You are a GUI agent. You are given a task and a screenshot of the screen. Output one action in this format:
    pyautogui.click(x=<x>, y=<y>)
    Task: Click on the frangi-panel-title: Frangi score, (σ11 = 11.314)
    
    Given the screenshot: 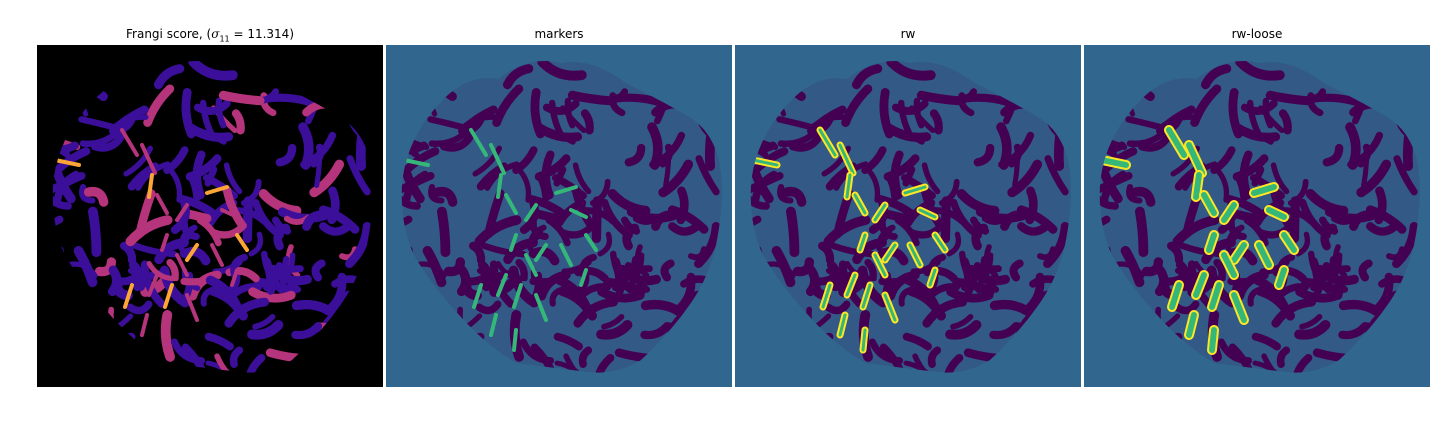 What is the action you would take?
    pyautogui.click(x=210, y=35)
    